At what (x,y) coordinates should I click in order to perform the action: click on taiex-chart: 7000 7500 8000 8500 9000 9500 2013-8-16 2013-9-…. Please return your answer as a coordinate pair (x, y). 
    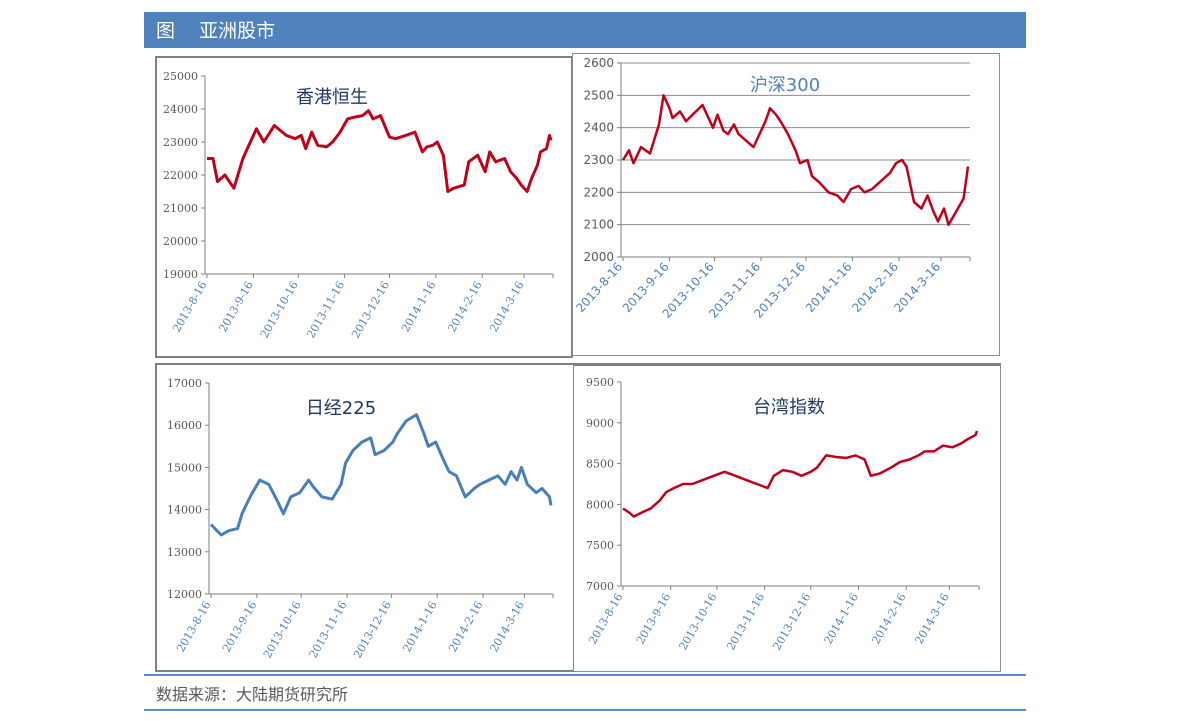
    Looking at the image, I should click on (783, 514).